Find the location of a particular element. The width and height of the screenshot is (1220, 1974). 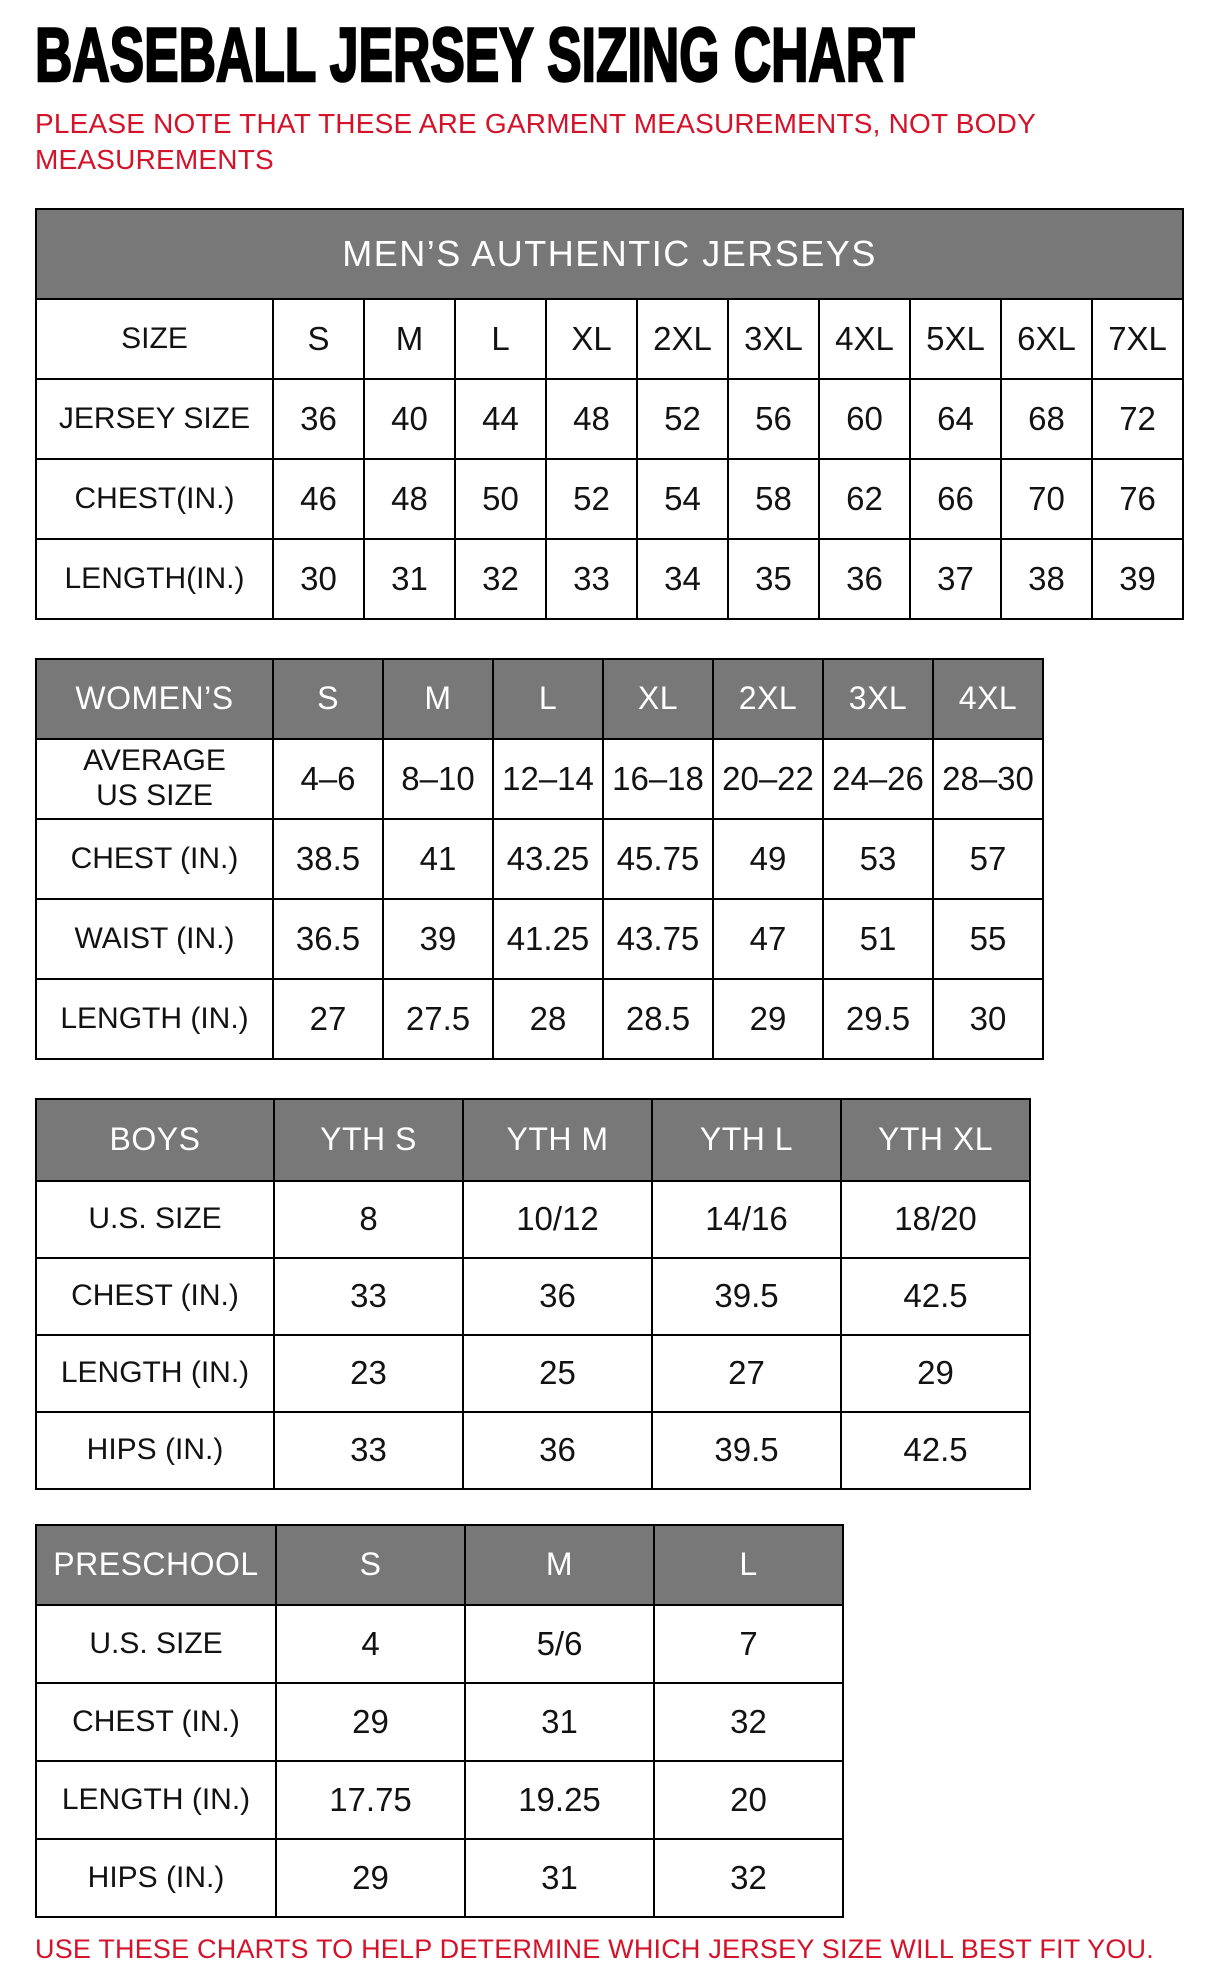

boys-column-header: YTH XL is located at coordinates (935, 1139).